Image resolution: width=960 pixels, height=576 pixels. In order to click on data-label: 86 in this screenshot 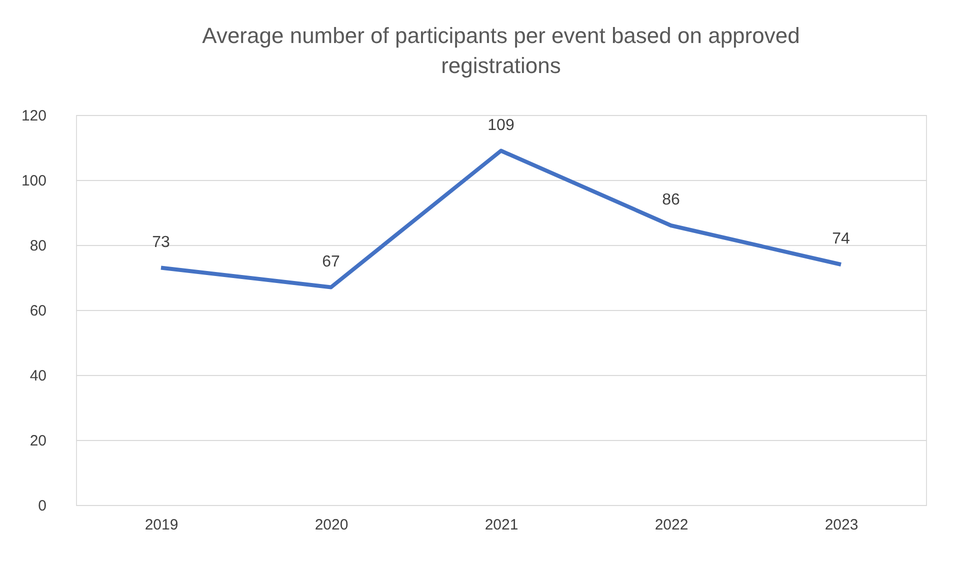, I will do `click(671, 200)`.